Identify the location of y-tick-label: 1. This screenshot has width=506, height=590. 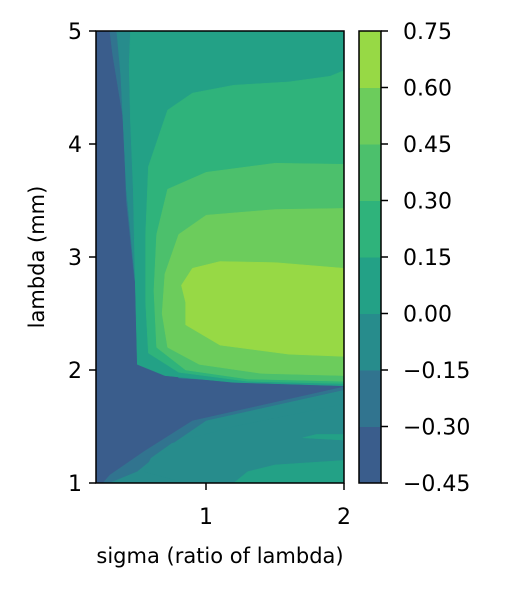
(75, 484).